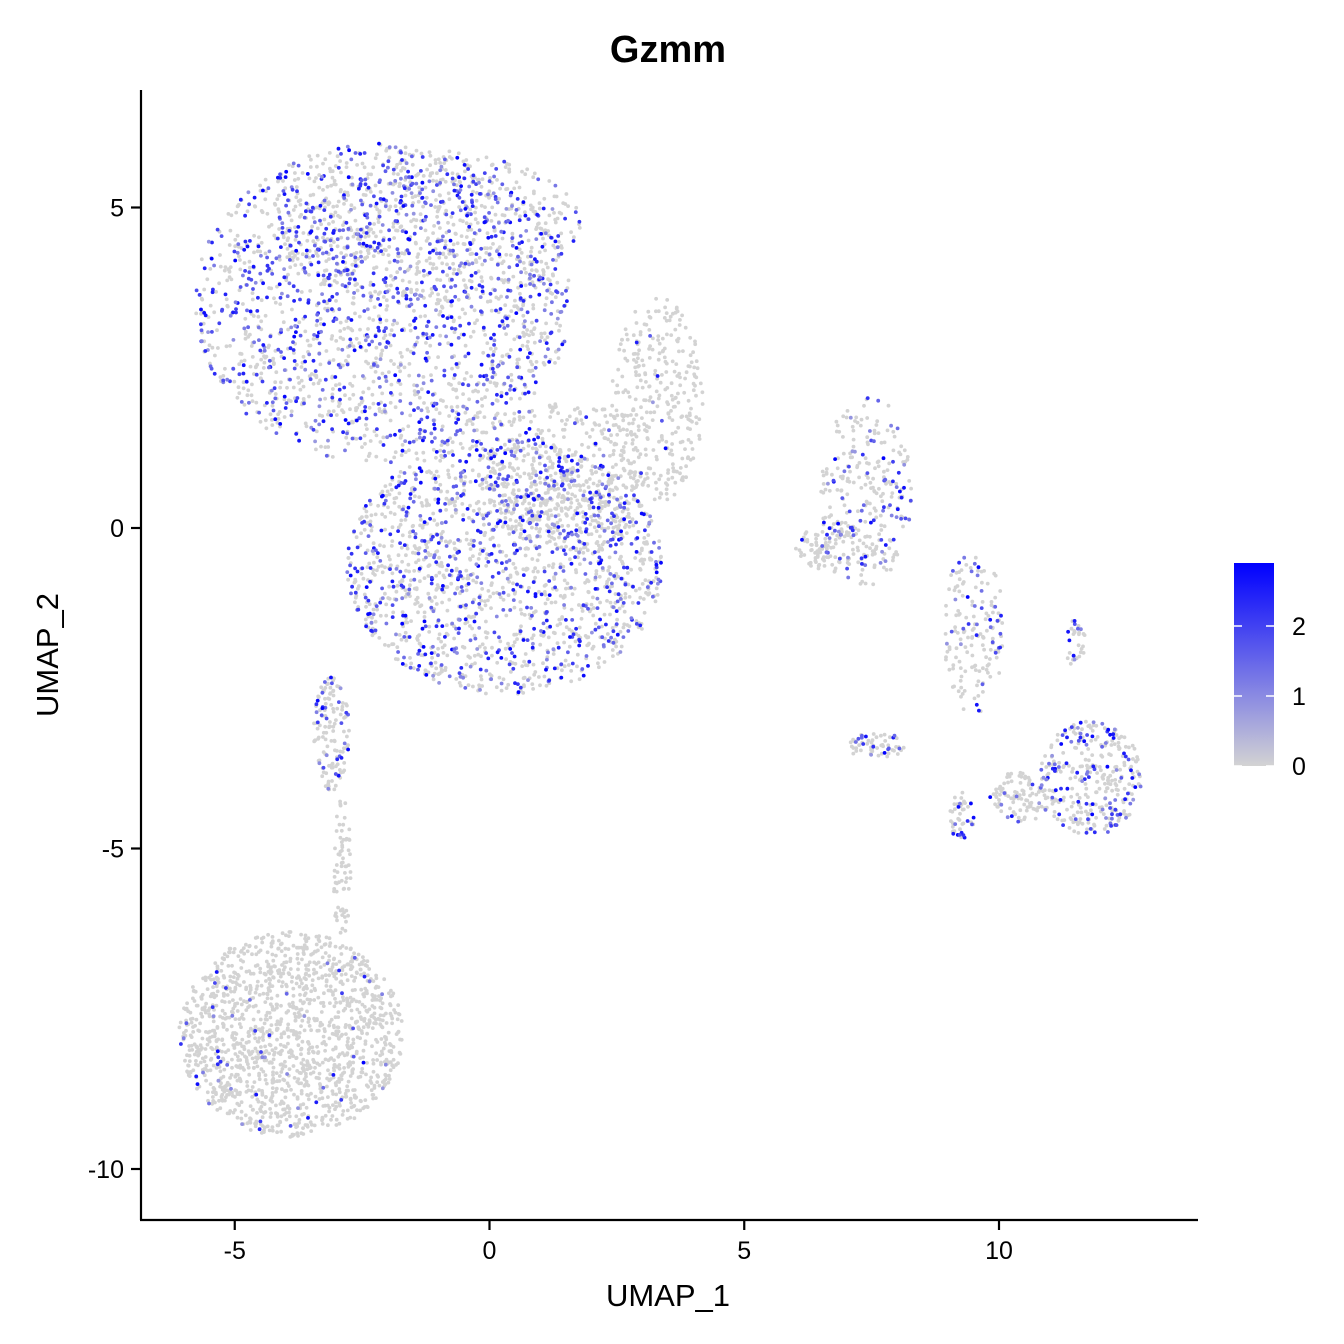  I want to click on chart-title: Gzmm, so click(668, 50).